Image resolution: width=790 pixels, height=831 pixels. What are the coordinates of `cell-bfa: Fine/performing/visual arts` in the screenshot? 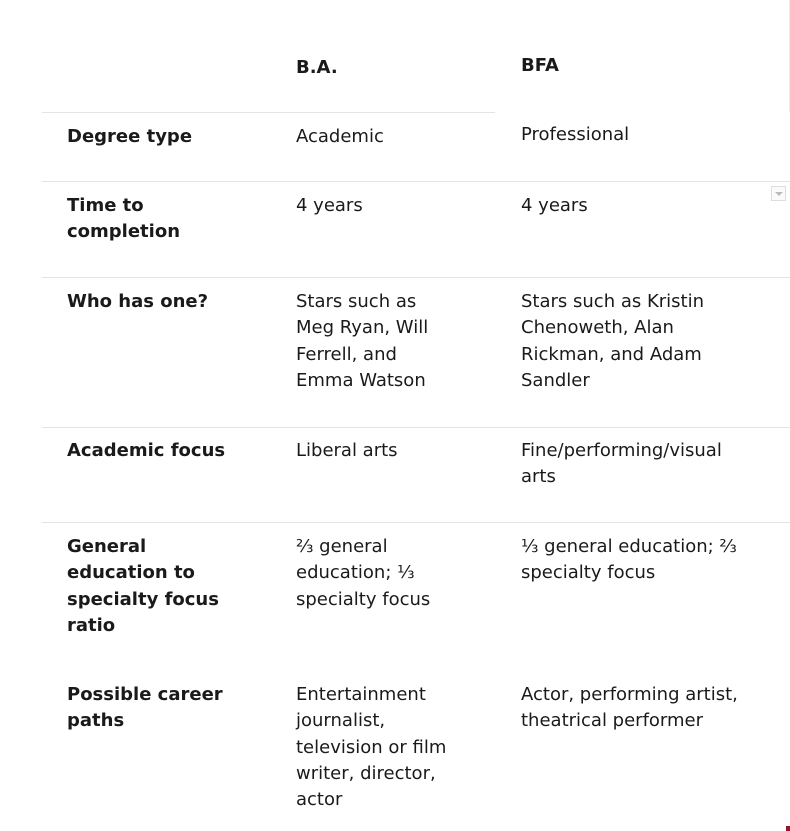 It's located at (621, 464).